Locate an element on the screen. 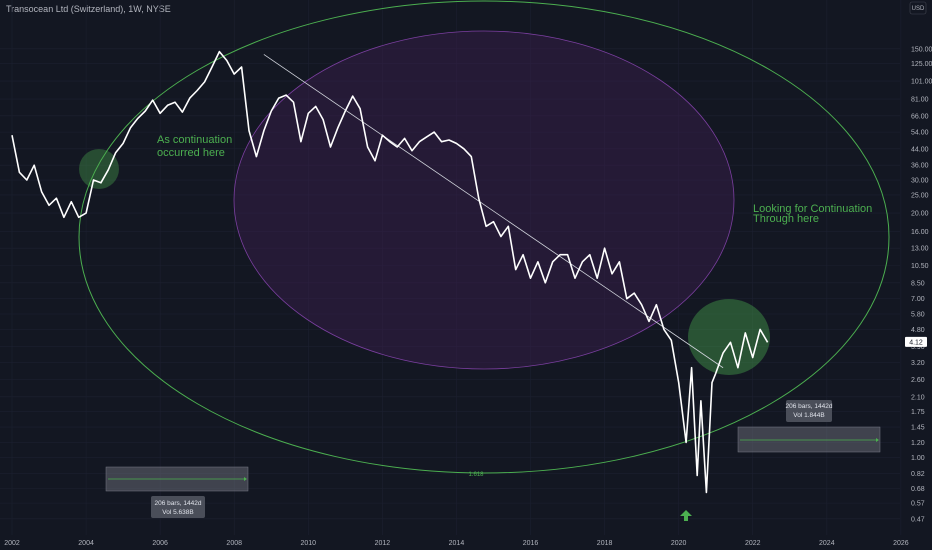 This screenshot has width=932, height=550. x-tick-label: 2010 is located at coordinates (309, 543).